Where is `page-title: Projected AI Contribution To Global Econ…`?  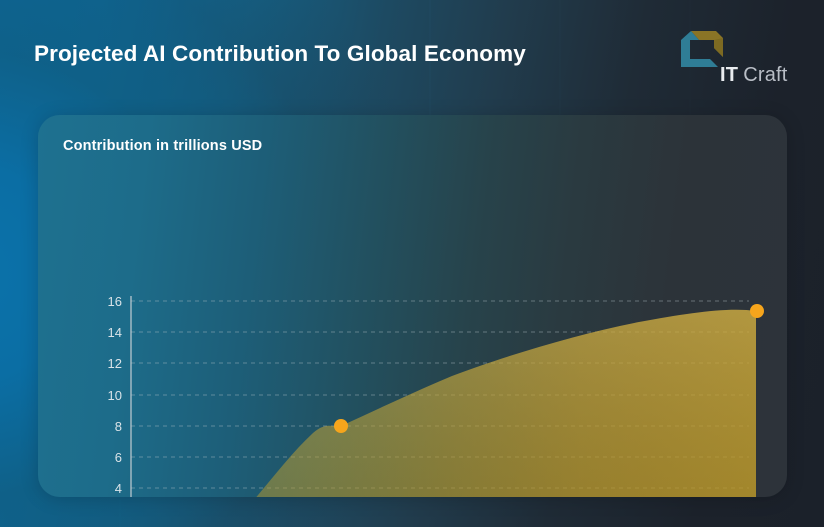 page-title: Projected AI Contribution To Global Econ… is located at coordinates (280, 53).